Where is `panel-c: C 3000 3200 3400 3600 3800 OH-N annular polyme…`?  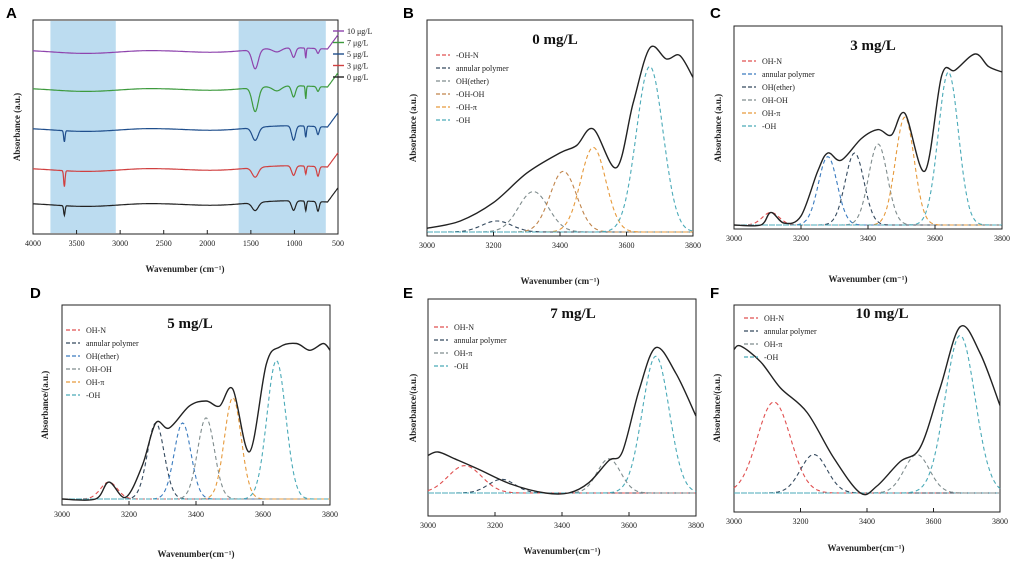
panel-c: C 3000 3200 3400 3600 3800 OH-N annular polyme… is located at coordinates (860, 144).